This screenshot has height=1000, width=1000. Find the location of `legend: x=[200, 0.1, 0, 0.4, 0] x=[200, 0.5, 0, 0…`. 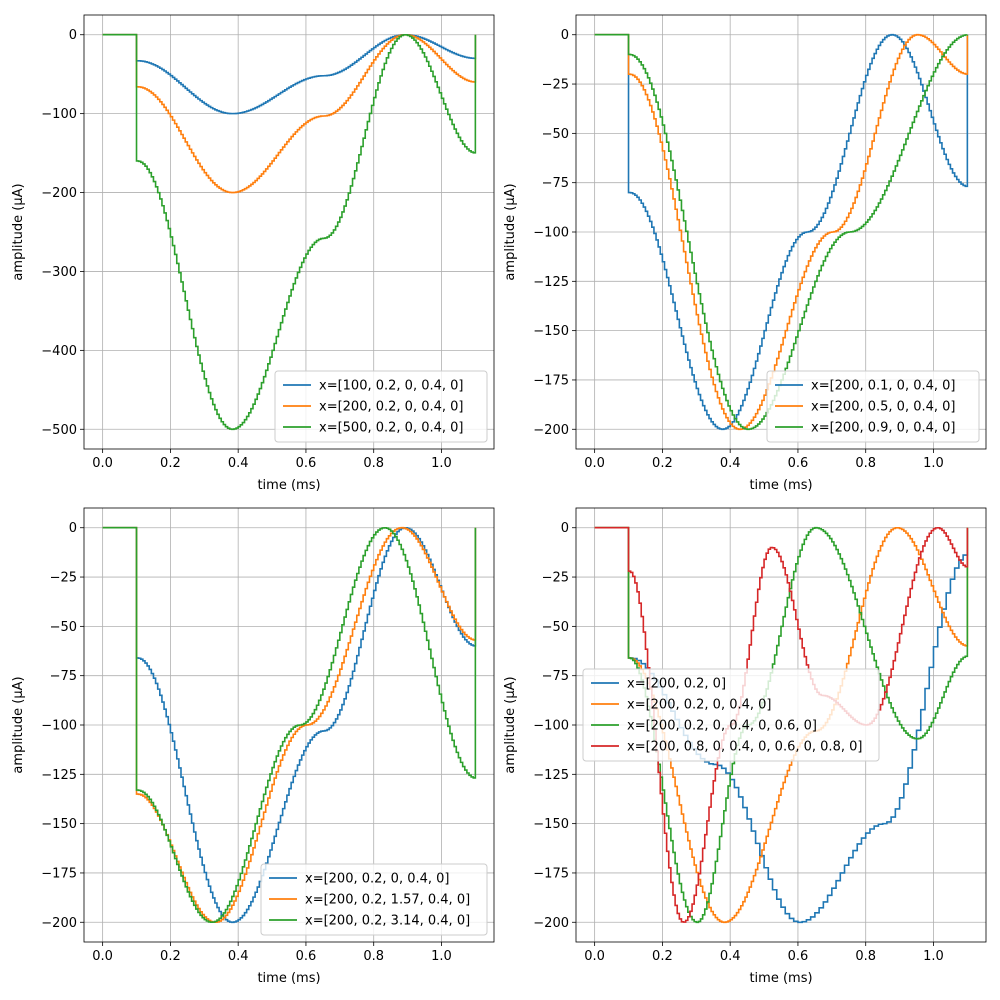

legend: x=[200, 0.1, 0, 0.4, 0] x=[200, 0.5, 0, 0… is located at coordinates (873, 406).